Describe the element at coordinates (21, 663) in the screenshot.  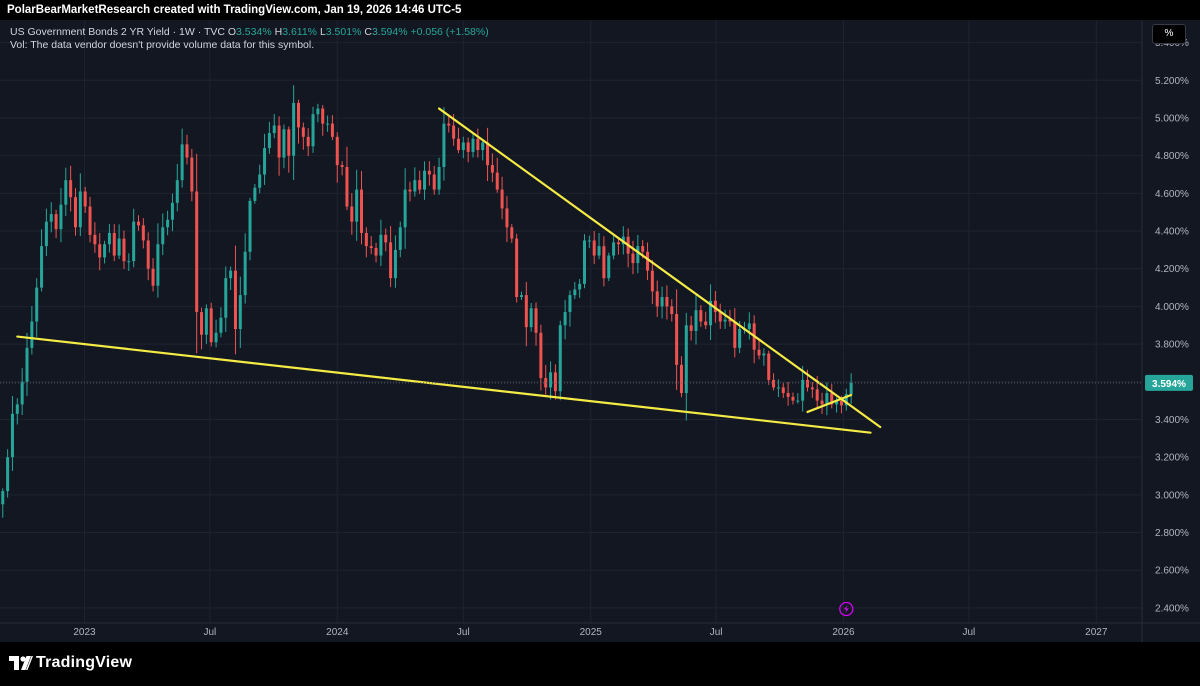
I see `tradingview-logo-icon` at that location.